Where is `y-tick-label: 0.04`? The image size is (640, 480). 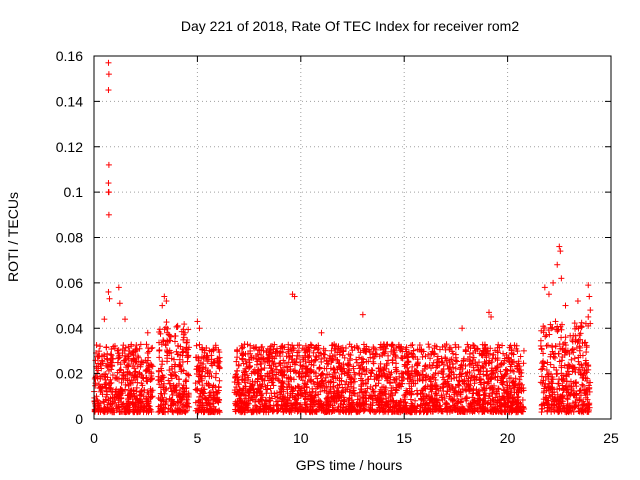
y-tick-label: 0.04 is located at coordinates (69, 328).